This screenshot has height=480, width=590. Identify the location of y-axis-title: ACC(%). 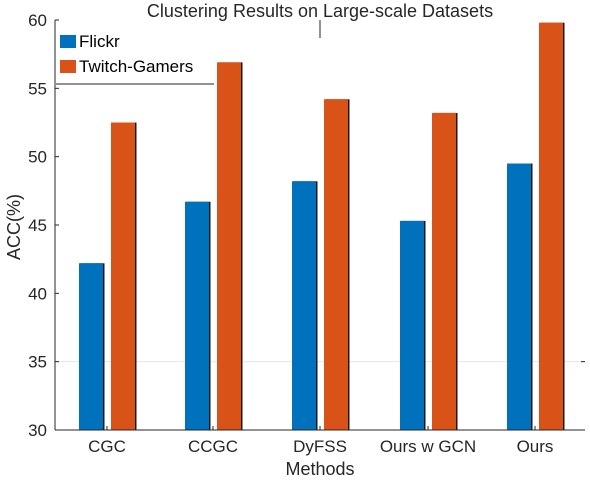
(14, 227).